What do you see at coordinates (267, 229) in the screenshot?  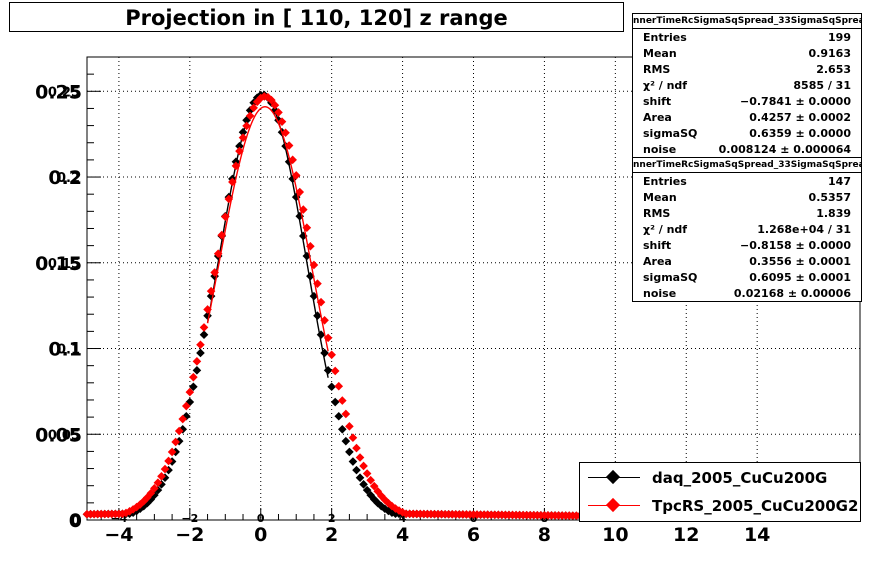 I see `fit-curve` at bounding box center [267, 229].